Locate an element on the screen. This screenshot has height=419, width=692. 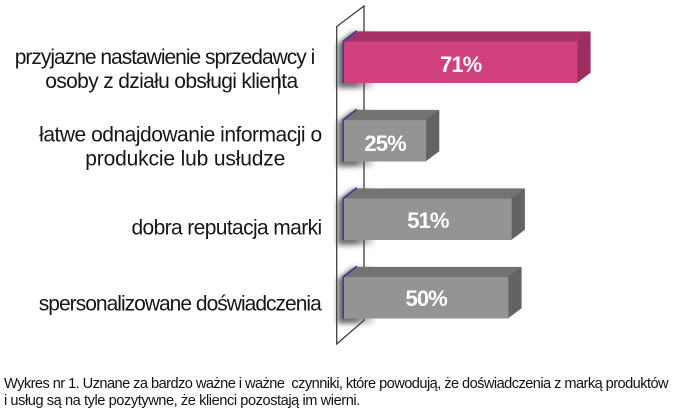
svg-text: dobra reputacja marki is located at coordinates (226, 227).